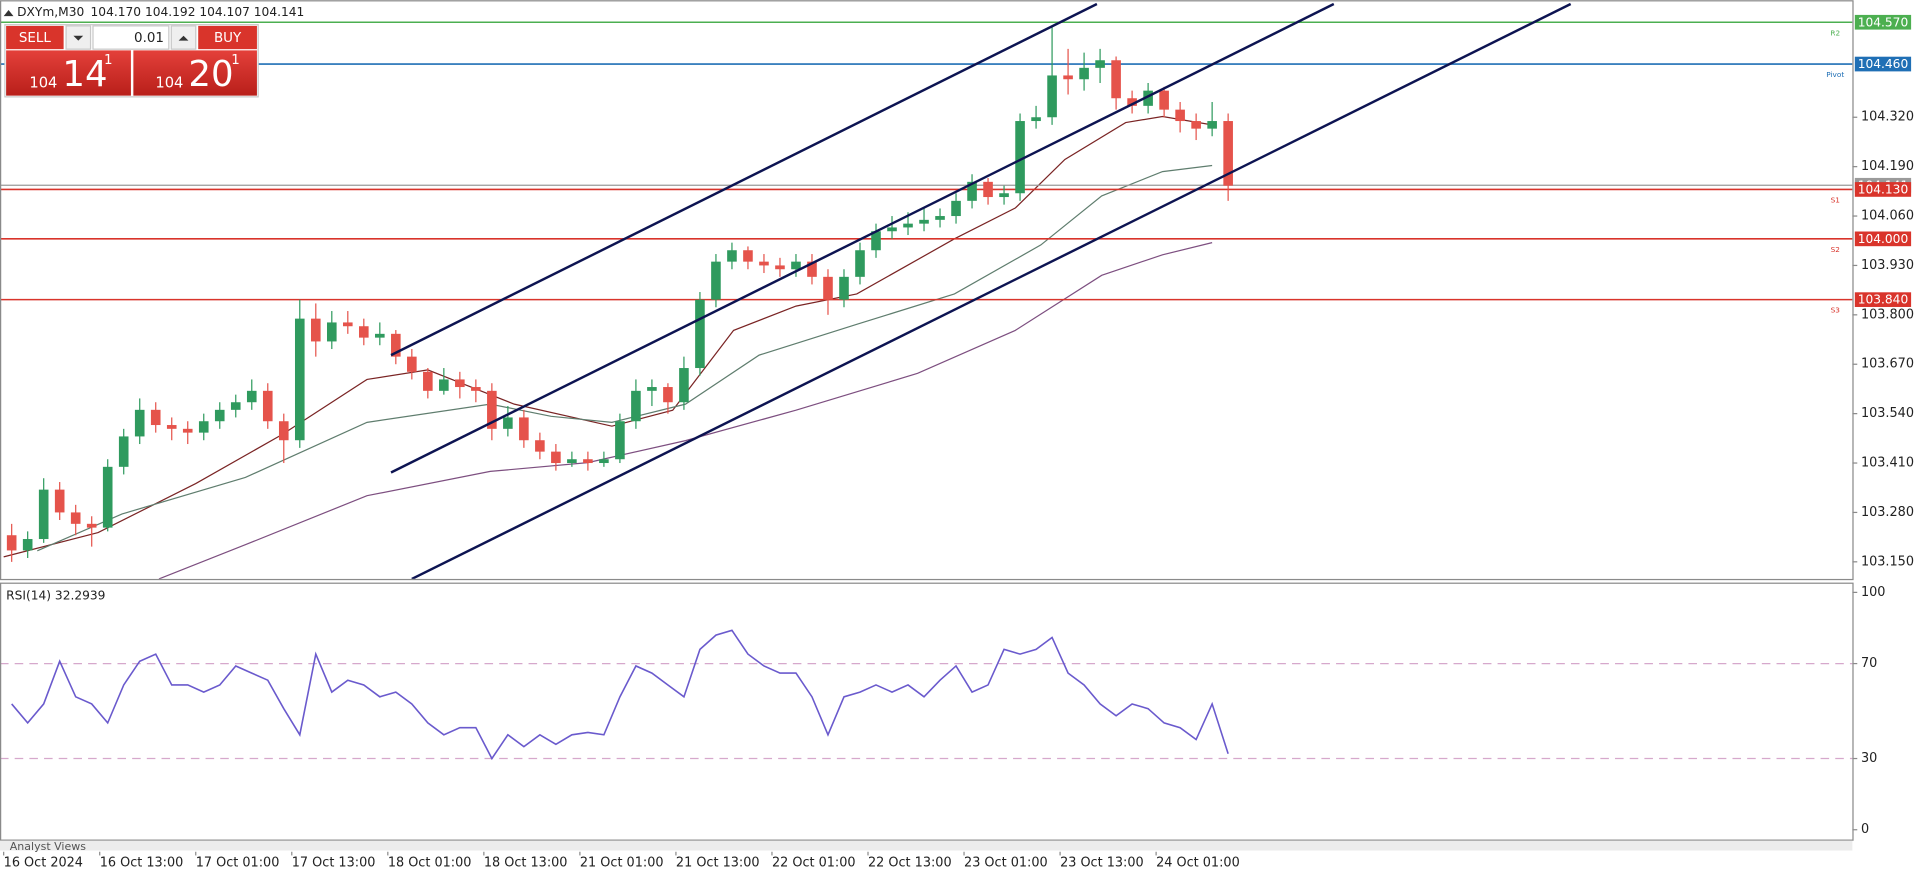 This screenshot has width=1916, height=874. What do you see at coordinates (235, 60) in the screenshot?
I see `buy-fraction: 1` at bounding box center [235, 60].